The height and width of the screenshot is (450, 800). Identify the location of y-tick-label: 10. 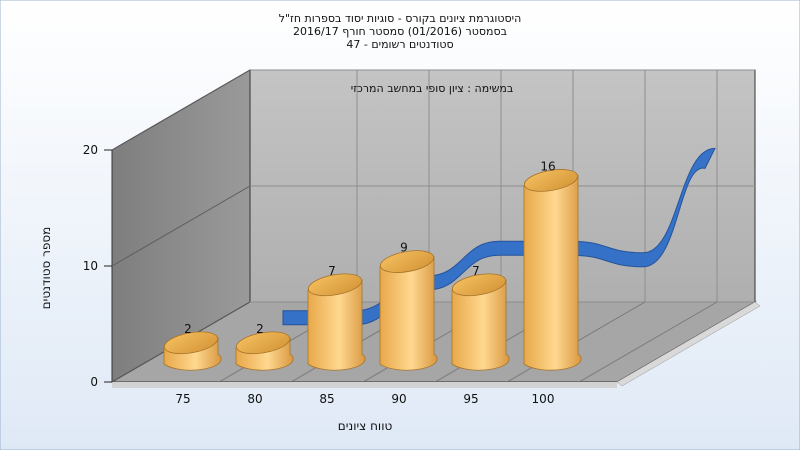
(90, 266).